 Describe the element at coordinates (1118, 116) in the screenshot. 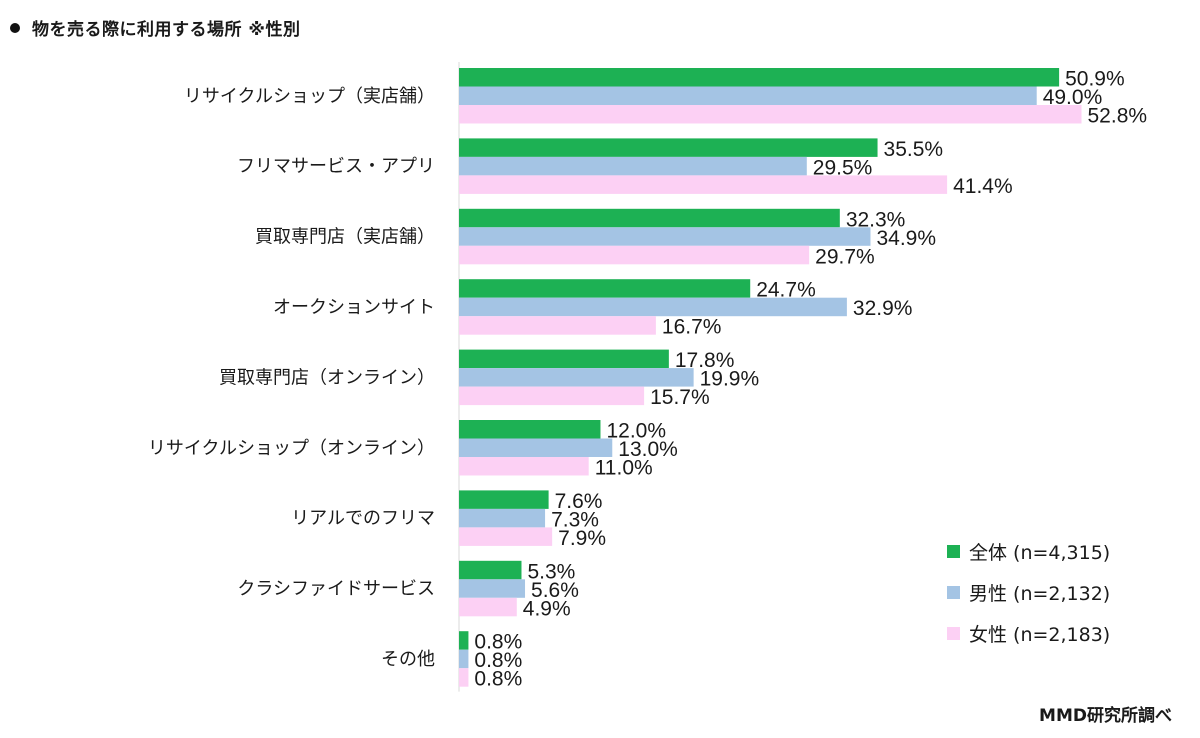

I see `value-label: 52.8%` at that location.